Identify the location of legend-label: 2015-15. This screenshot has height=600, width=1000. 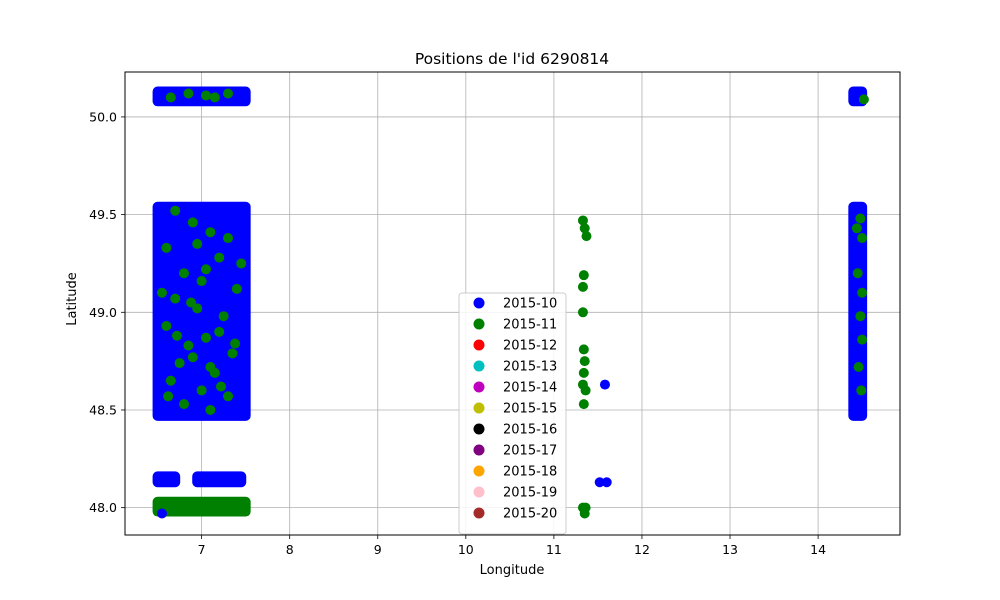
(530, 409).